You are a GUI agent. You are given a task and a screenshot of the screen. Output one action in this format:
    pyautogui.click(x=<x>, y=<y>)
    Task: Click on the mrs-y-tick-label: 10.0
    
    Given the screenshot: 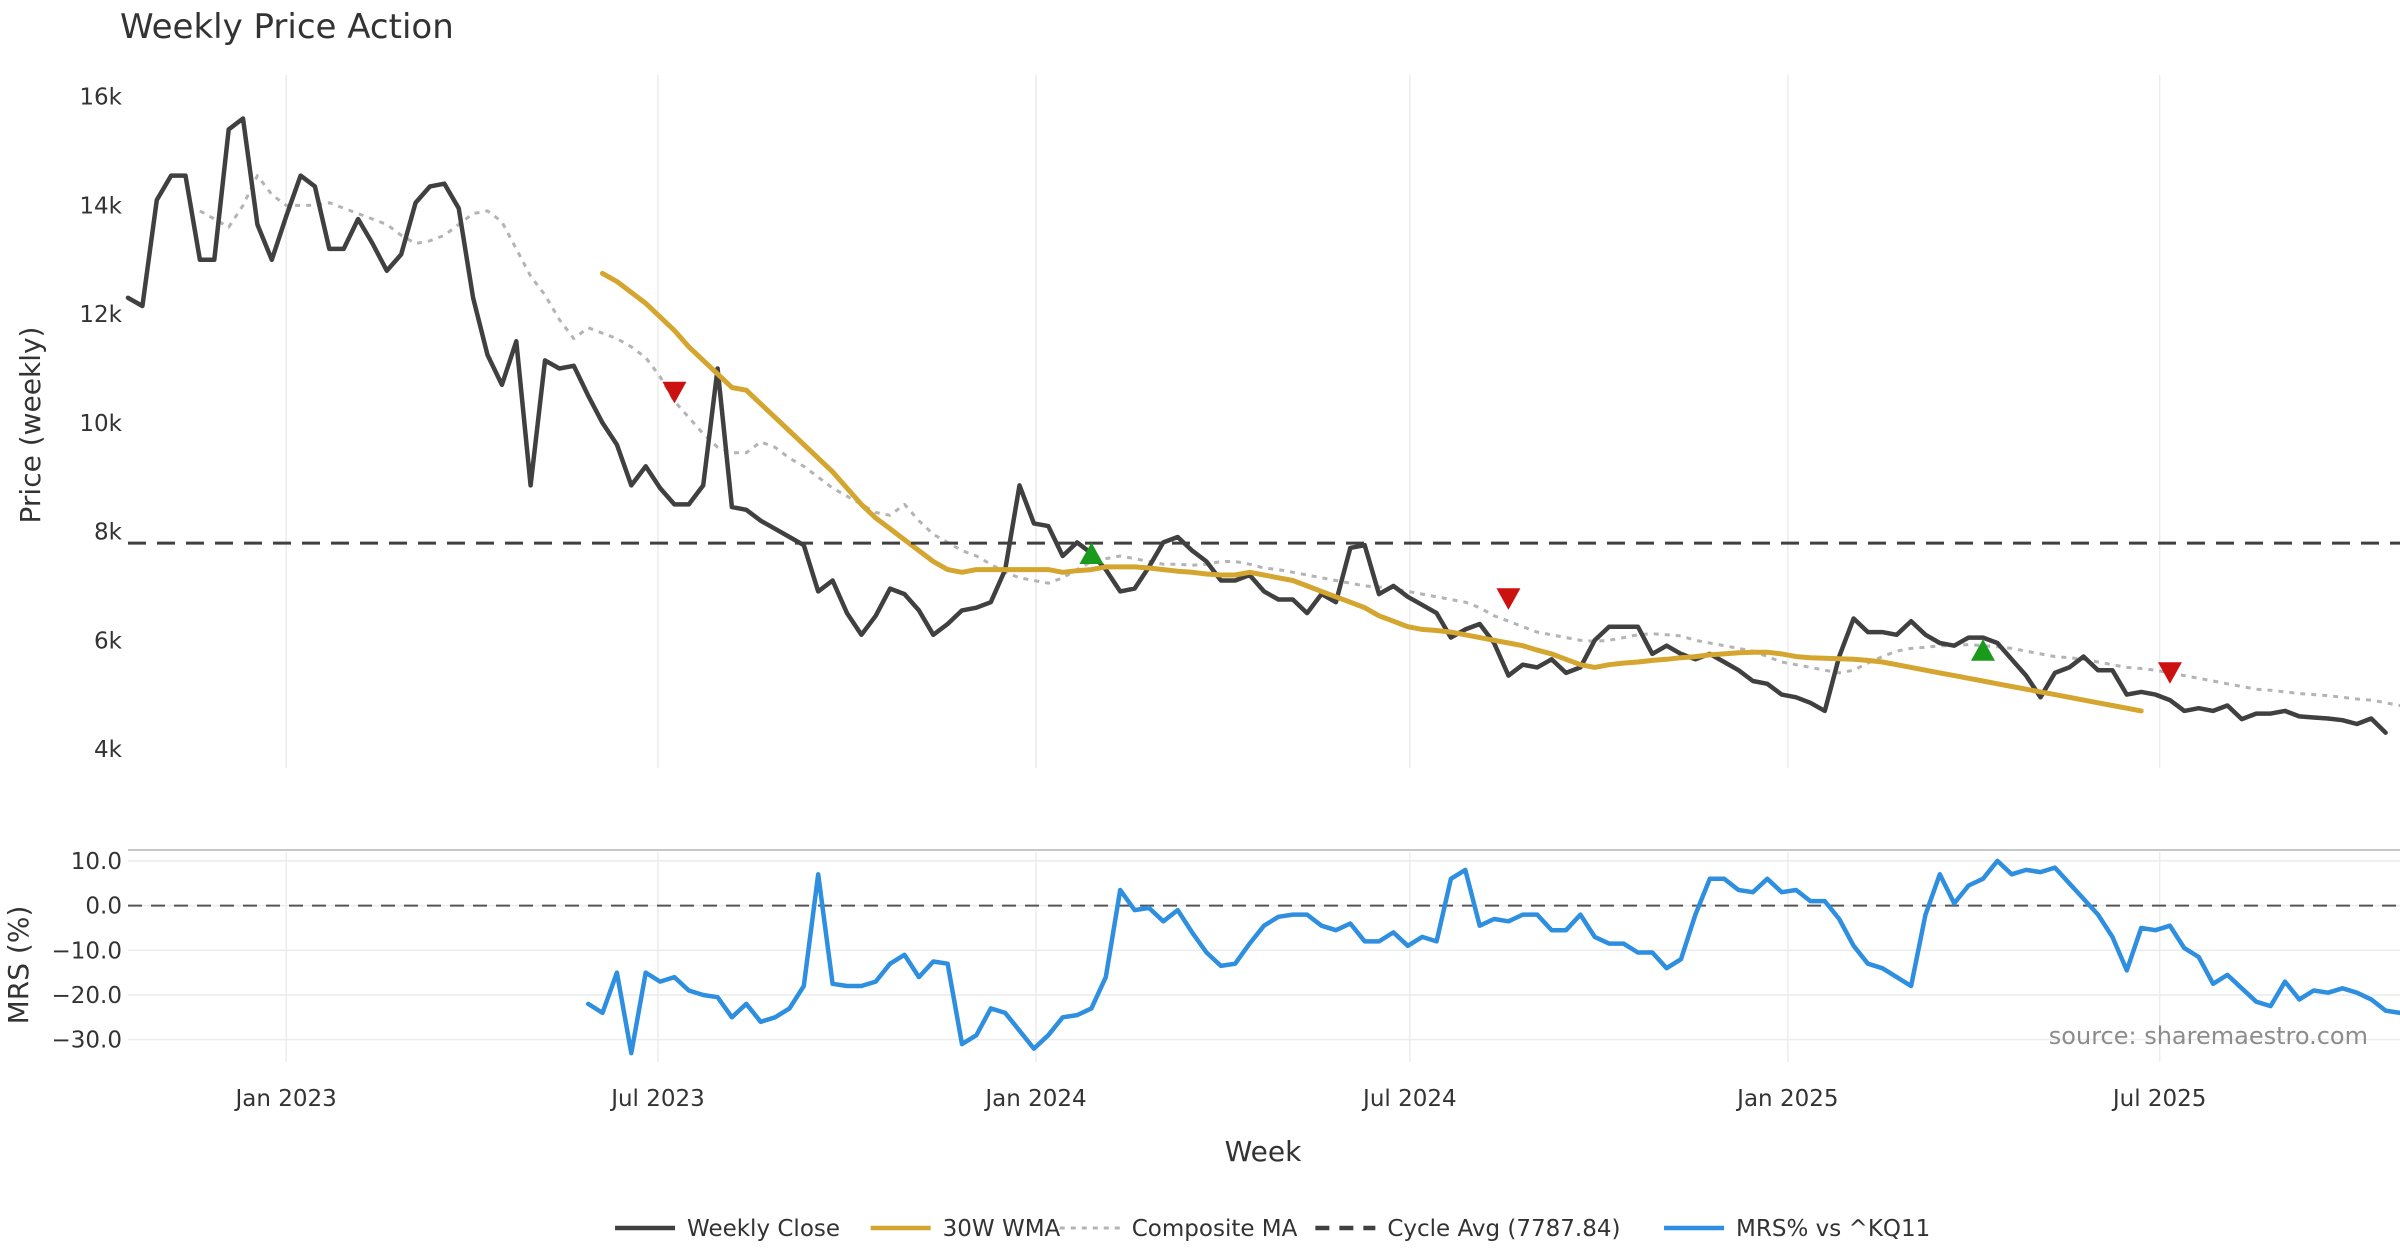 What is the action you would take?
    pyautogui.click(x=96, y=862)
    